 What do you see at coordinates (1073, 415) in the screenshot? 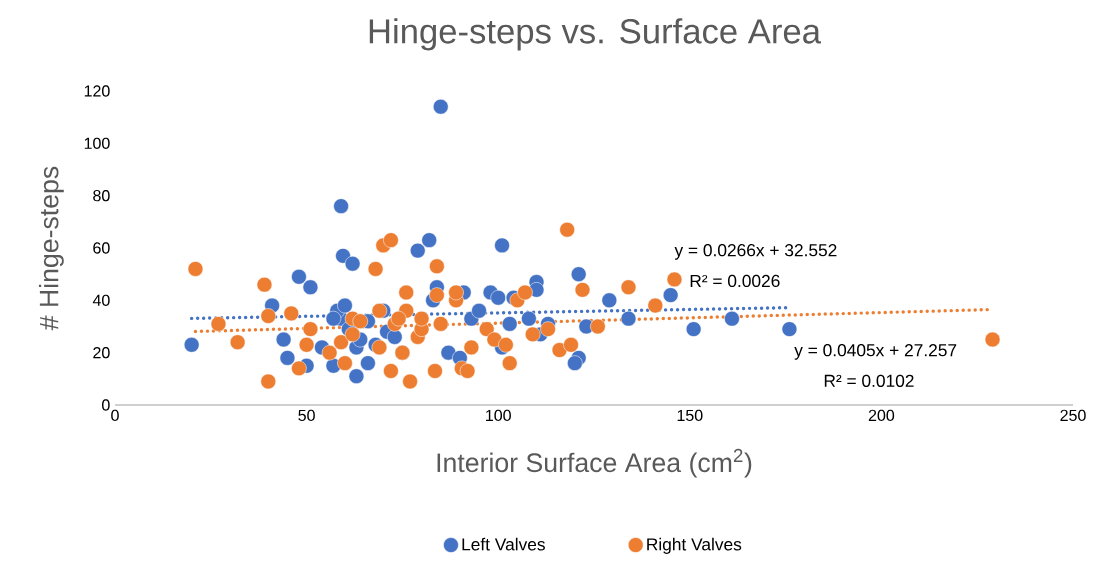
I see `x-tick-label: 250` at bounding box center [1073, 415].